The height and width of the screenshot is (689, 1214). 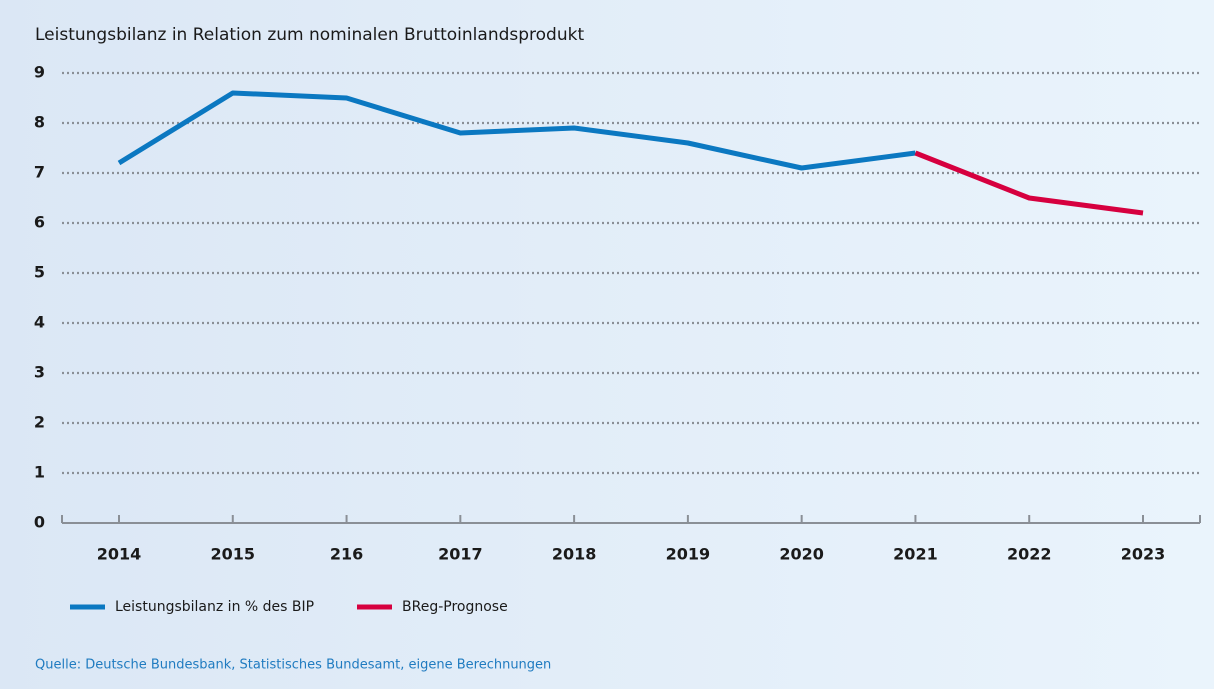 I want to click on x-tick-label: 2015, so click(x=233, y=554).